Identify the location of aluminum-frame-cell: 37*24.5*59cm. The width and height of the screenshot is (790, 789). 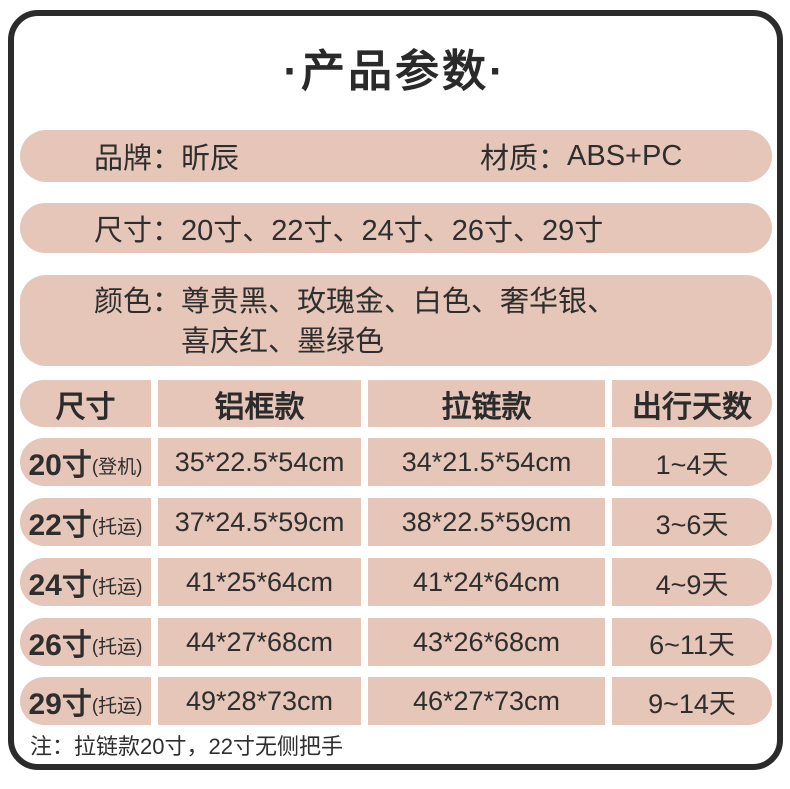
(259, 522).